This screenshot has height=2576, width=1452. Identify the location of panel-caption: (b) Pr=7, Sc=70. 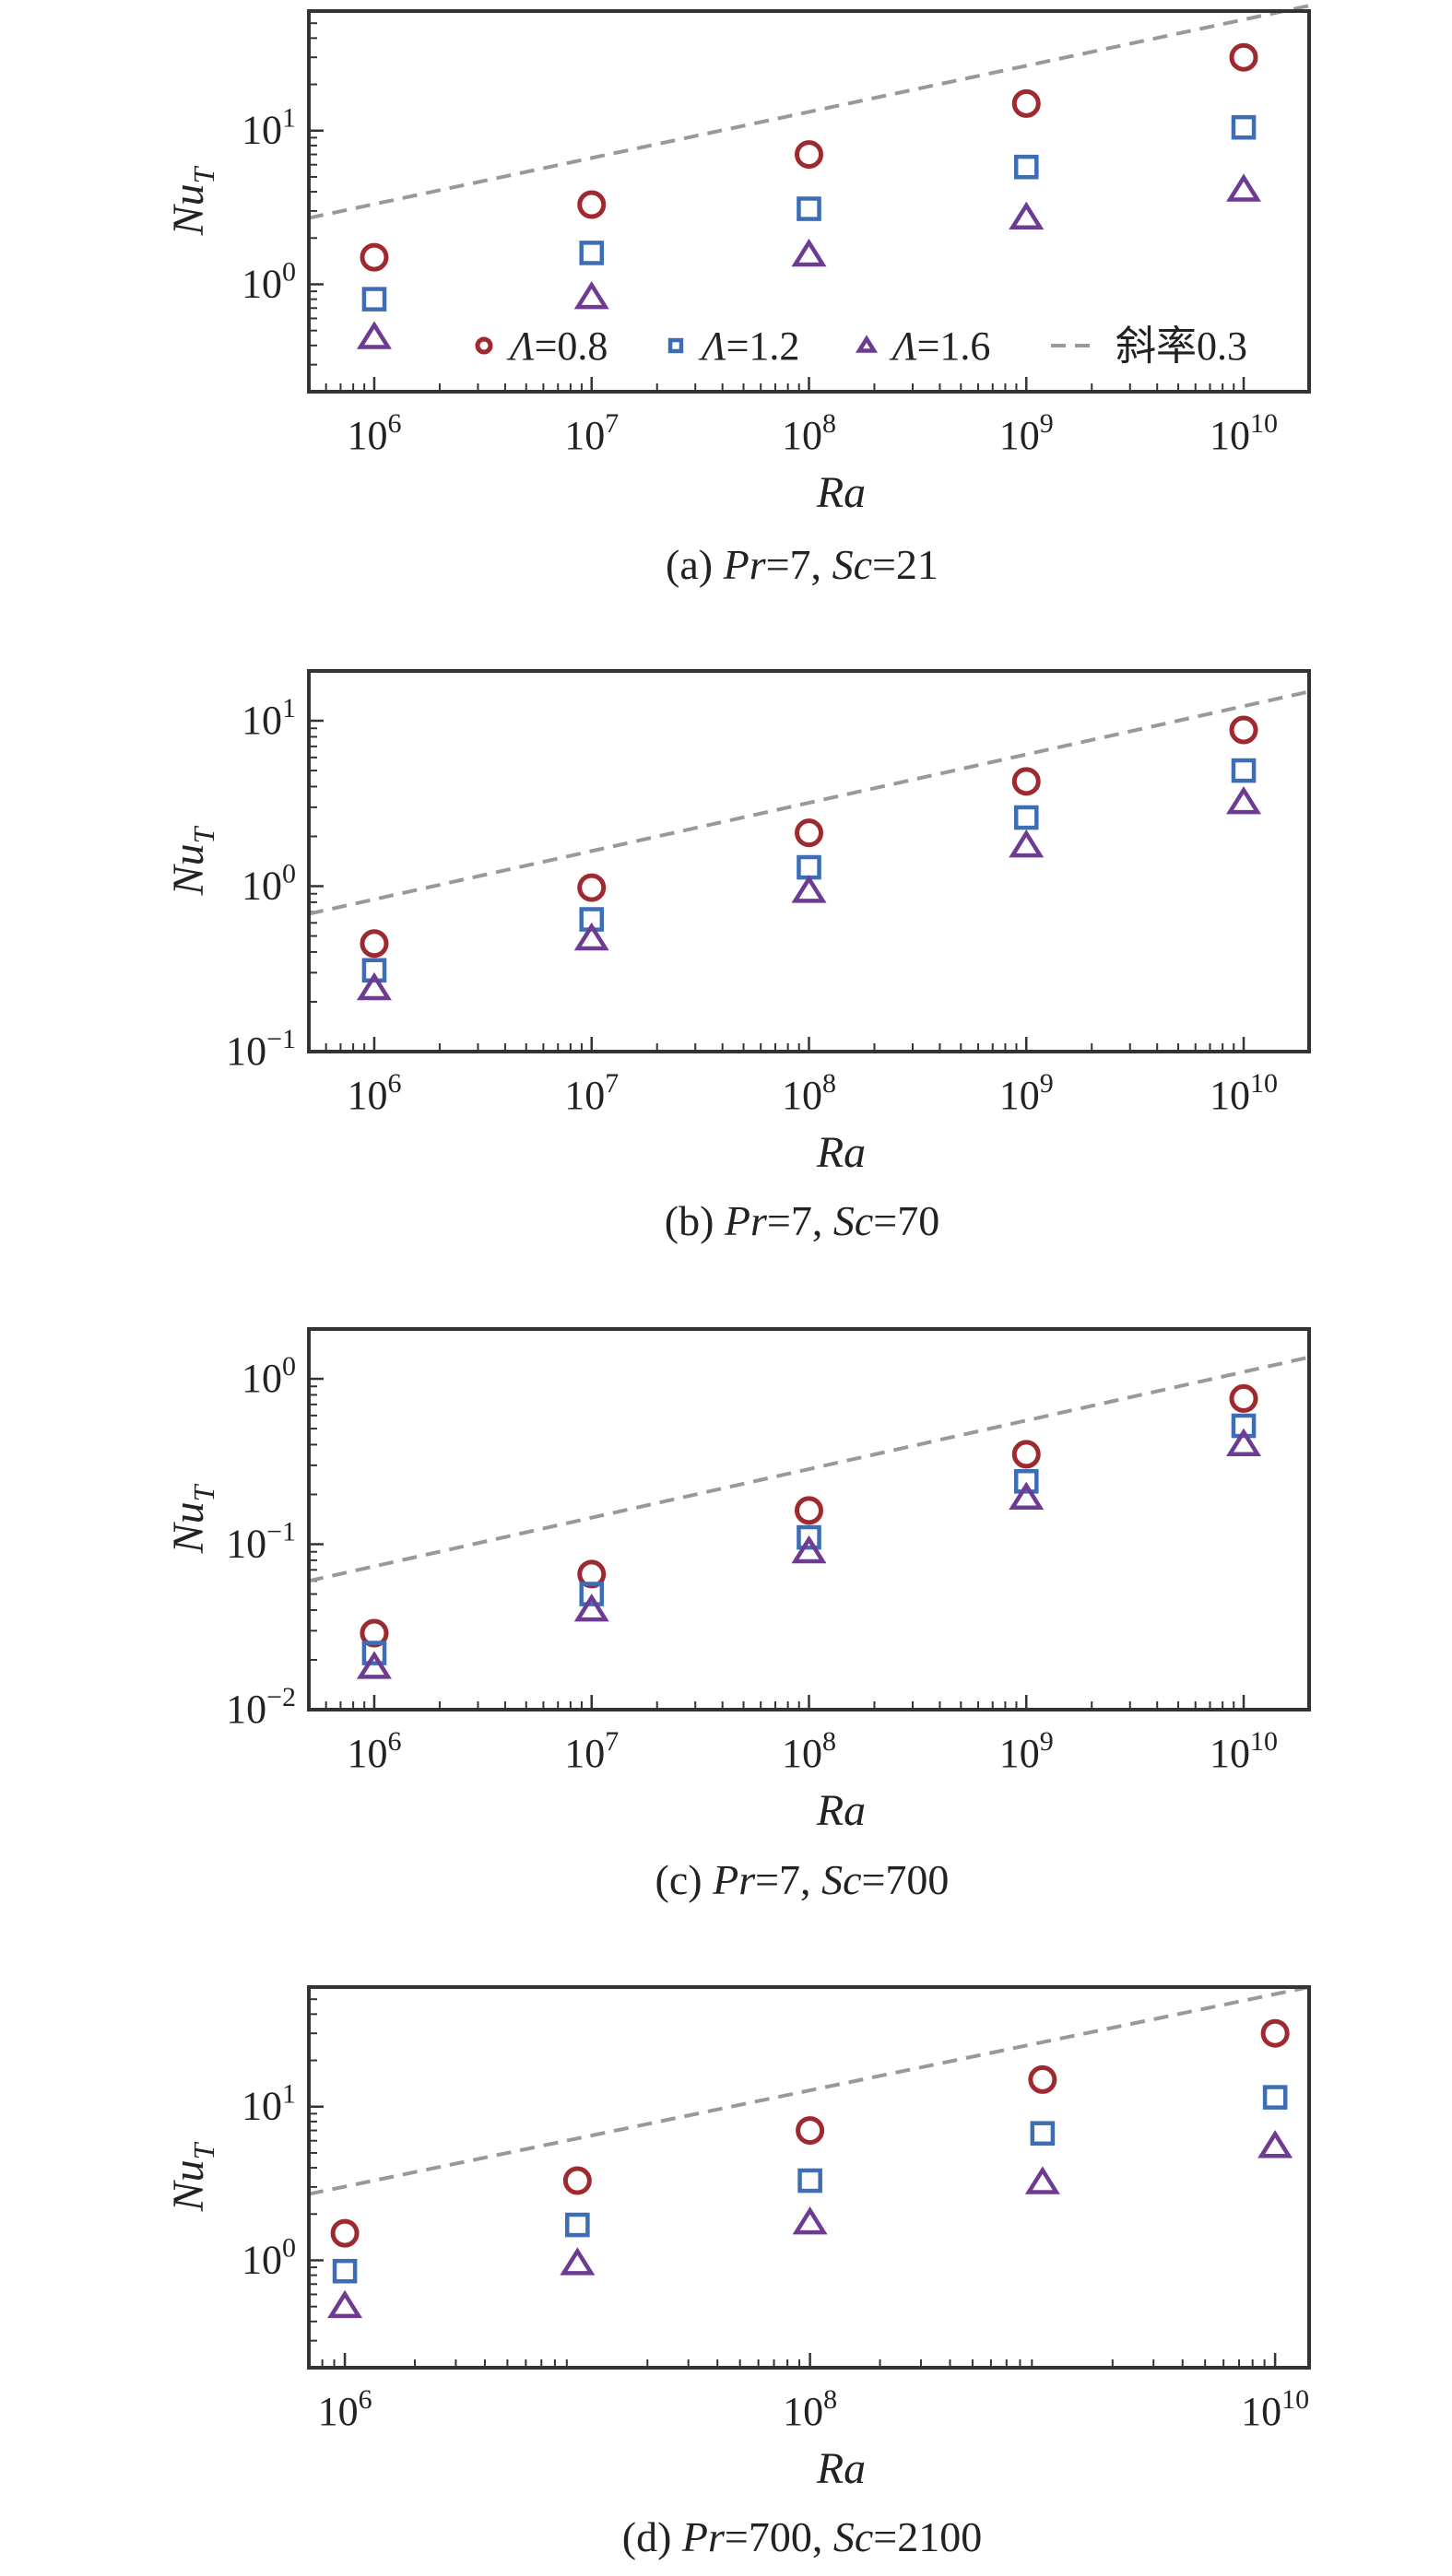
(802, 1220).